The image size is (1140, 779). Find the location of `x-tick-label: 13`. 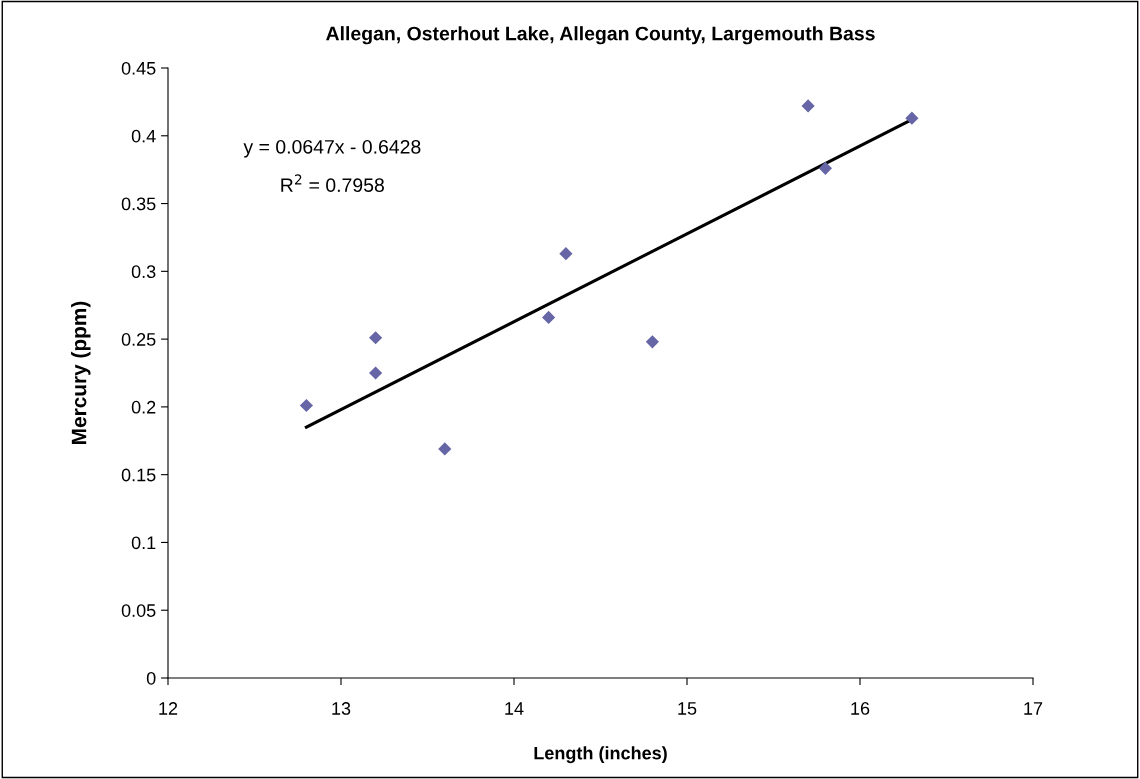

x-tick-label: 13 is located at coordinates (341, 708).